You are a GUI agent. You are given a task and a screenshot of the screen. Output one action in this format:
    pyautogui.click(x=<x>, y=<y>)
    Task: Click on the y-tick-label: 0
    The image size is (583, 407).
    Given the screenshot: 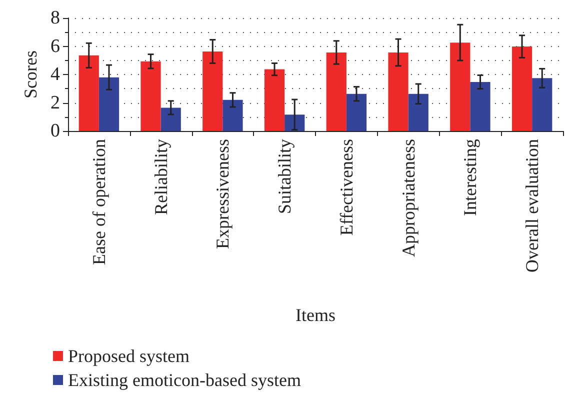 What is the action you would take?
    pyautogui.click(x=55, y=131)
    